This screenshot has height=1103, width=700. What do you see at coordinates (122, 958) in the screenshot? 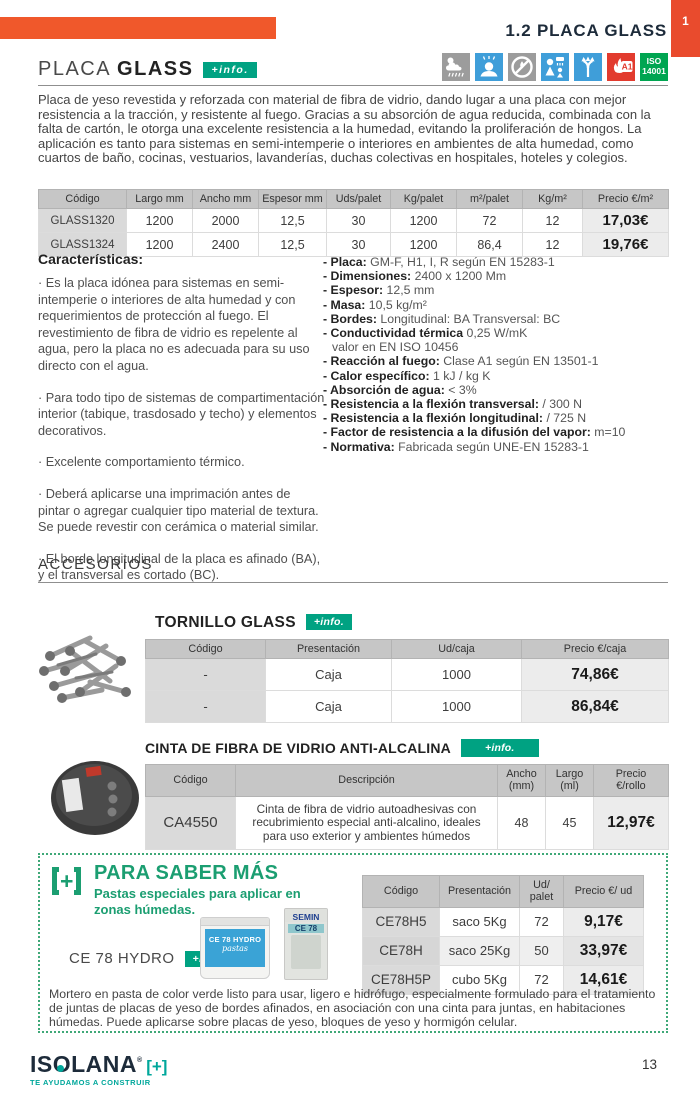
I see `ce78-product-name: CE 78 HYDRO` at bounding box center [122, 958].